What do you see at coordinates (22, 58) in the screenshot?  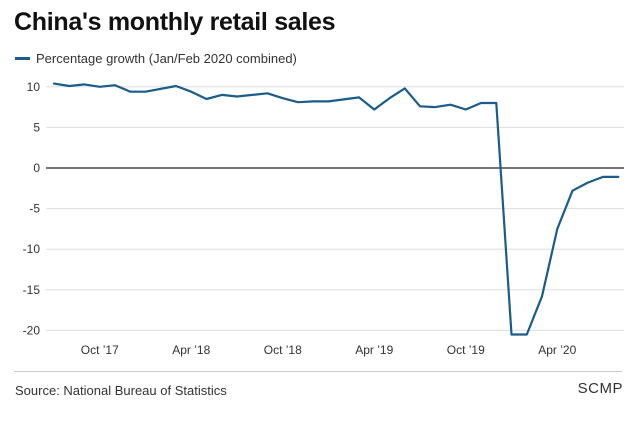 I see `legend-line-swatch` at bounding box center [22, 58].